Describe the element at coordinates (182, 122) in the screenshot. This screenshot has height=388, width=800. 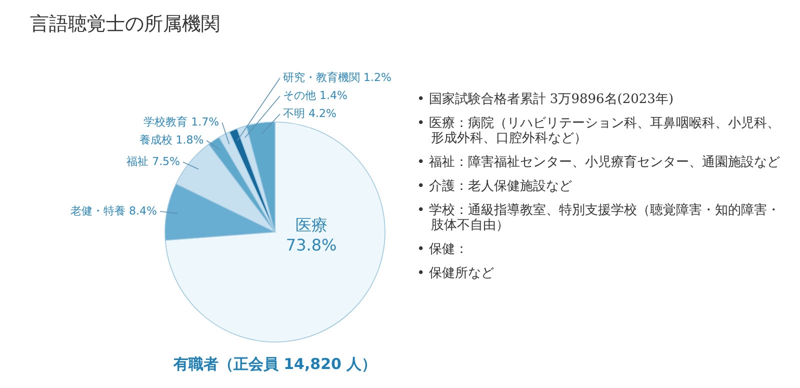
I see `slice-label: 学校教育 1.7%` at that location.